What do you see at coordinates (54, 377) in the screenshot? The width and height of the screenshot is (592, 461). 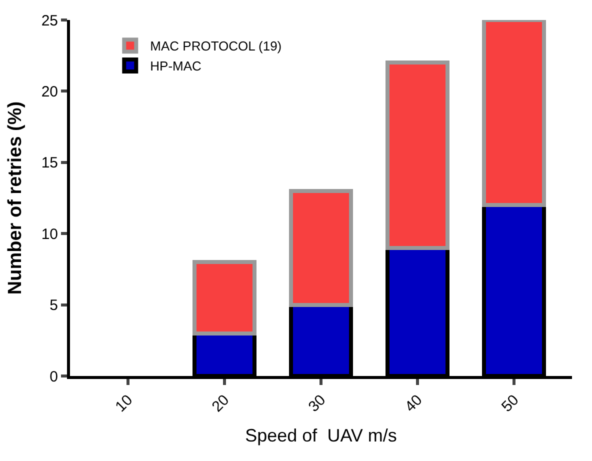 I see `y-tick-label: 0` at bounding box center [54, 377].